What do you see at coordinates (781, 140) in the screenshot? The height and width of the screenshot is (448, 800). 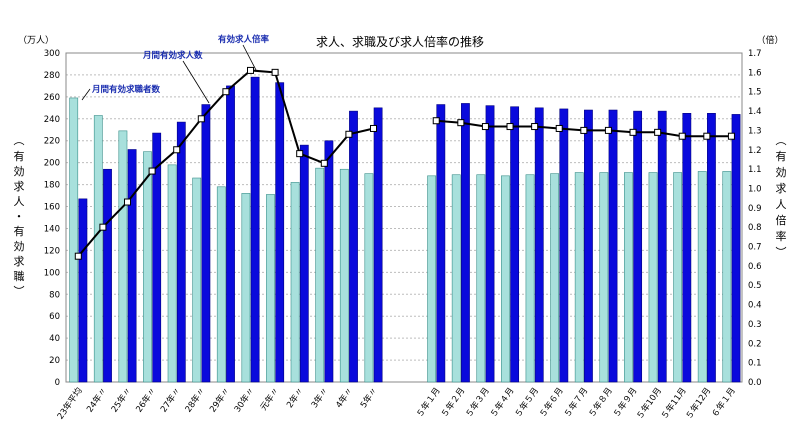 I see `y-right-label-bracket-open: ︵` at bounding box center [781, 140].